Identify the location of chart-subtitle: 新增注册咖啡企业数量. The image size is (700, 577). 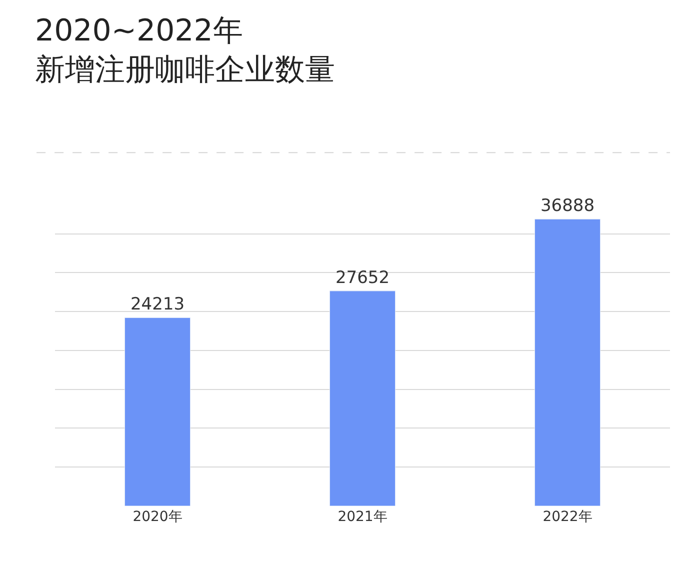
(185, 70).